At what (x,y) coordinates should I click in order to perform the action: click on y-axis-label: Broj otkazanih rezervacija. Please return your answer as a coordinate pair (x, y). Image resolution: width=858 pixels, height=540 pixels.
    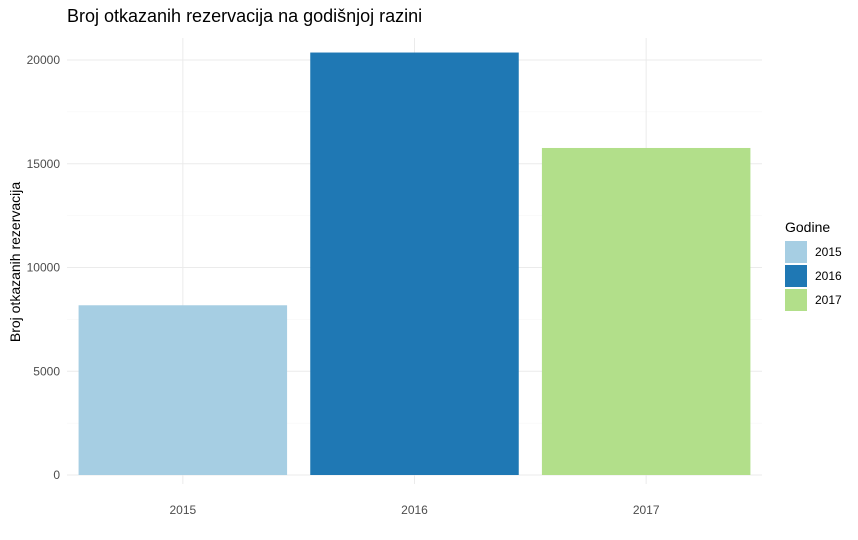
    Looking at the image, I should click on (15, 262).